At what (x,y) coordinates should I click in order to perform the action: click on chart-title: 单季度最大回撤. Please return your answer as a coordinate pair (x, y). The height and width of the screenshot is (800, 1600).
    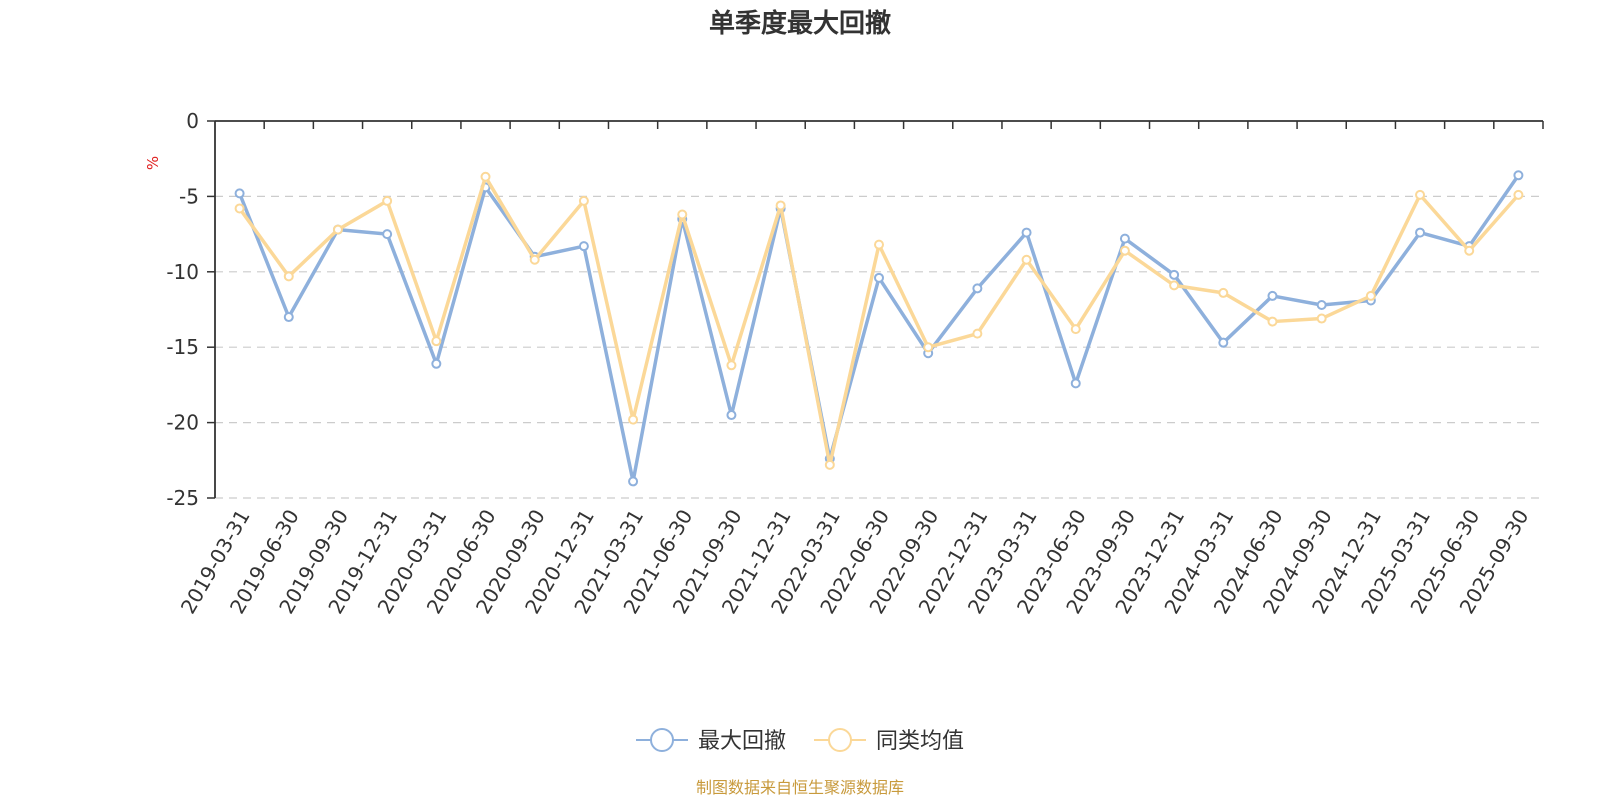
    Looking at the image, I should click on (800, 23).